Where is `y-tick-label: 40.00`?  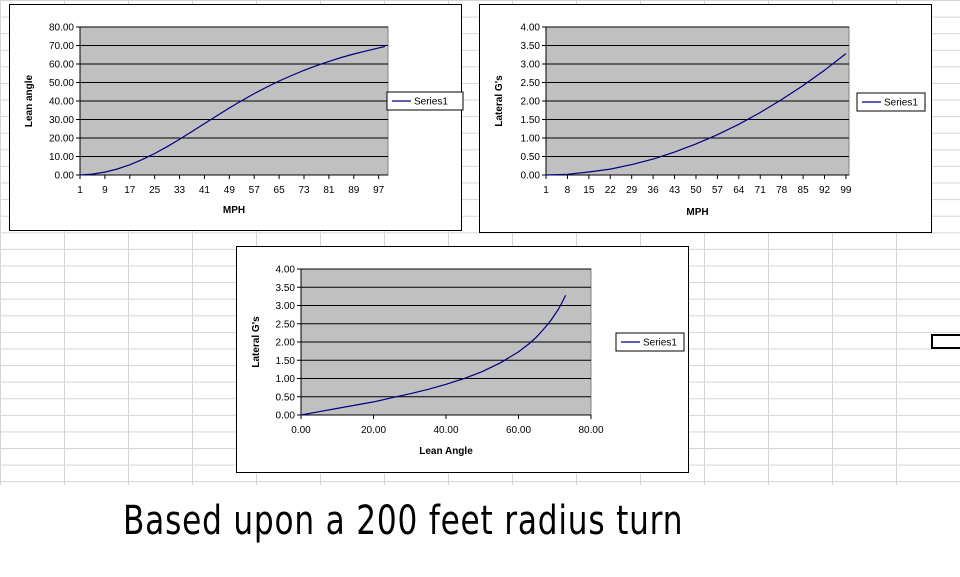 y-tick-label: 40.00 is located at coordinates (61, 102).